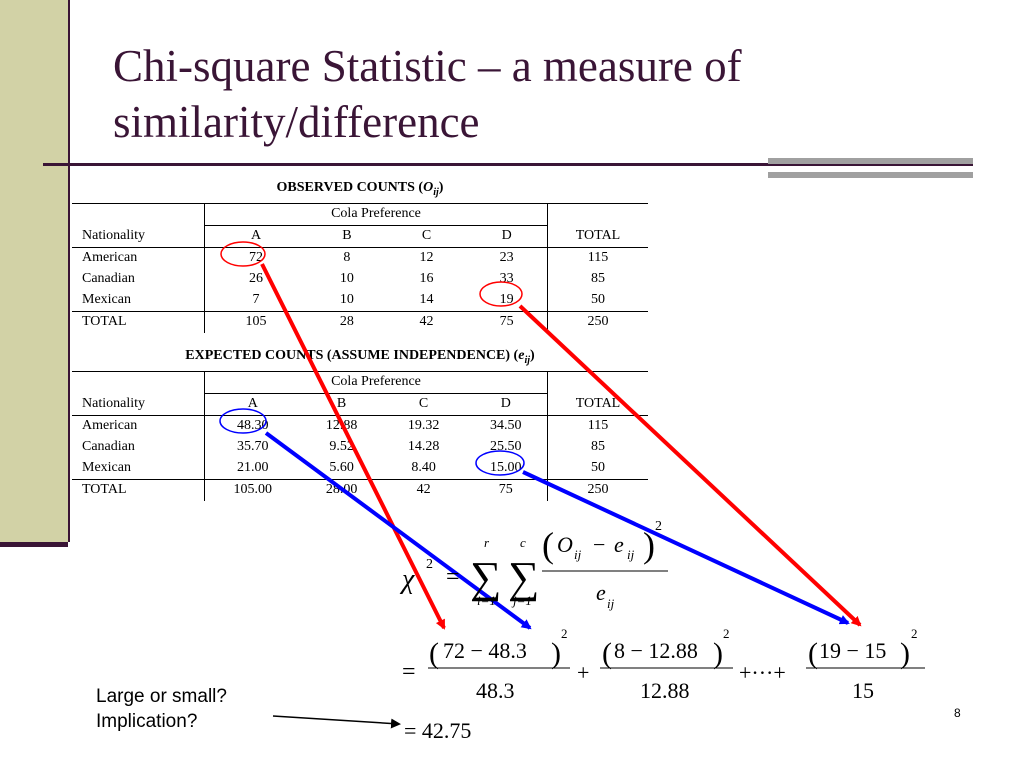  What do you see at coordinates (599, 544) in the screenshot?
I see `numerator-minus: −` at bounding box center [599, 544].